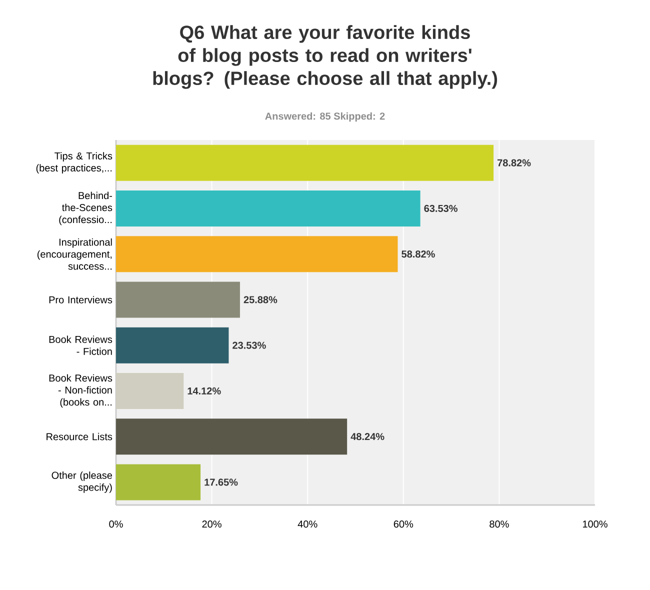 This screenshot has width=650, height=590. Describe the element at coordinates (82, 482) in the screenshot. I see `y-tick-label: Other (please specify)` at that location.